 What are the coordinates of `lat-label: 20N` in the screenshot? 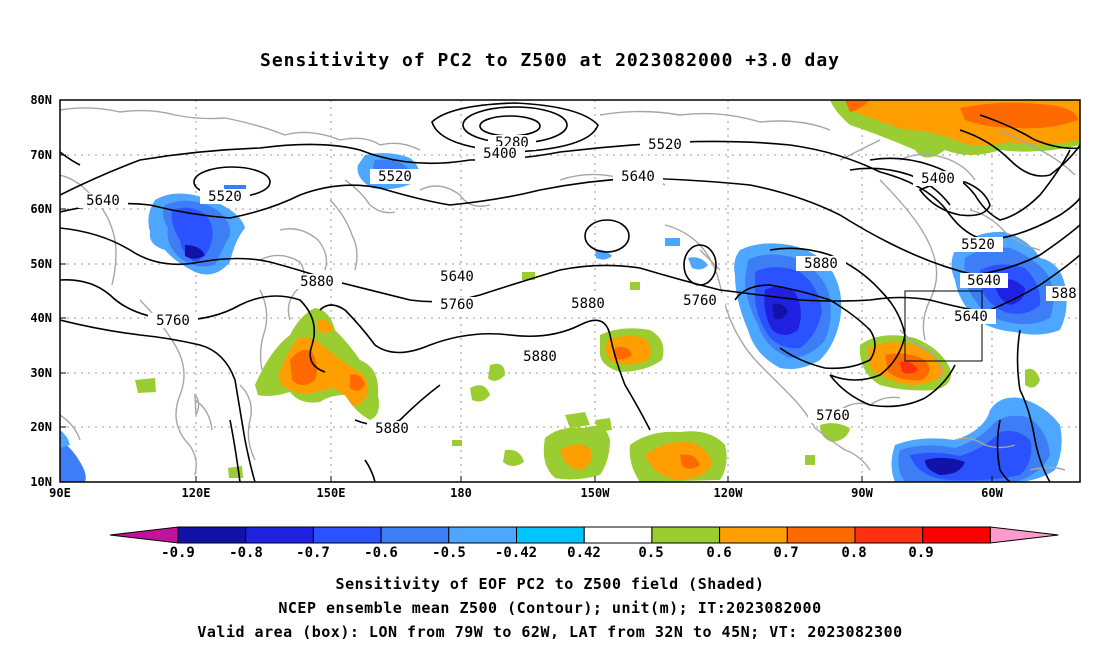 It's located at (41, 427).